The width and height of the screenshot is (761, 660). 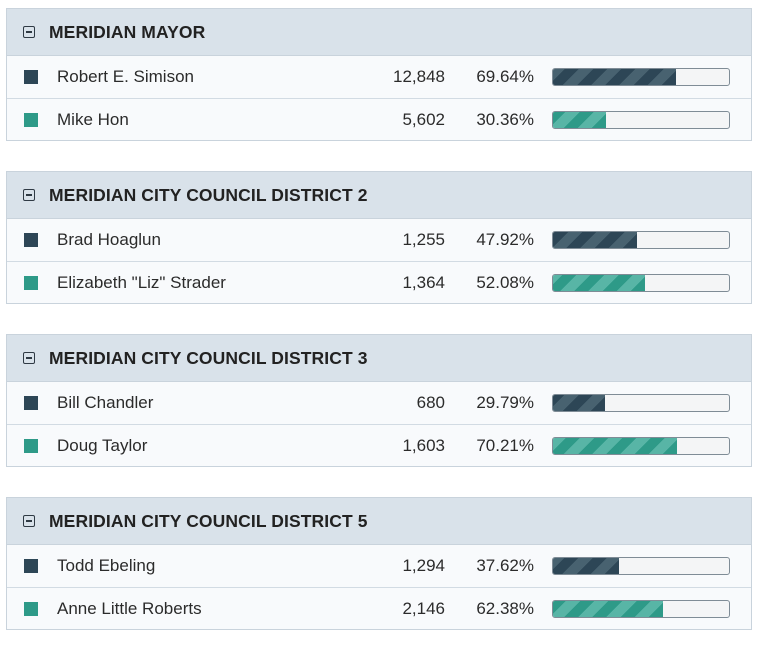 I want to click on candidate-name: Elizabeth "Liz" Strader, so click(x=141, y=282).